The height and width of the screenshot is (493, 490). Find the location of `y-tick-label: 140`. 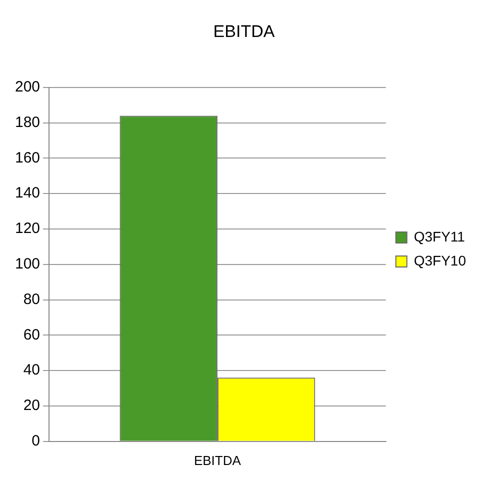

y-tick-label: 140 is located at coordinates (27, 193).